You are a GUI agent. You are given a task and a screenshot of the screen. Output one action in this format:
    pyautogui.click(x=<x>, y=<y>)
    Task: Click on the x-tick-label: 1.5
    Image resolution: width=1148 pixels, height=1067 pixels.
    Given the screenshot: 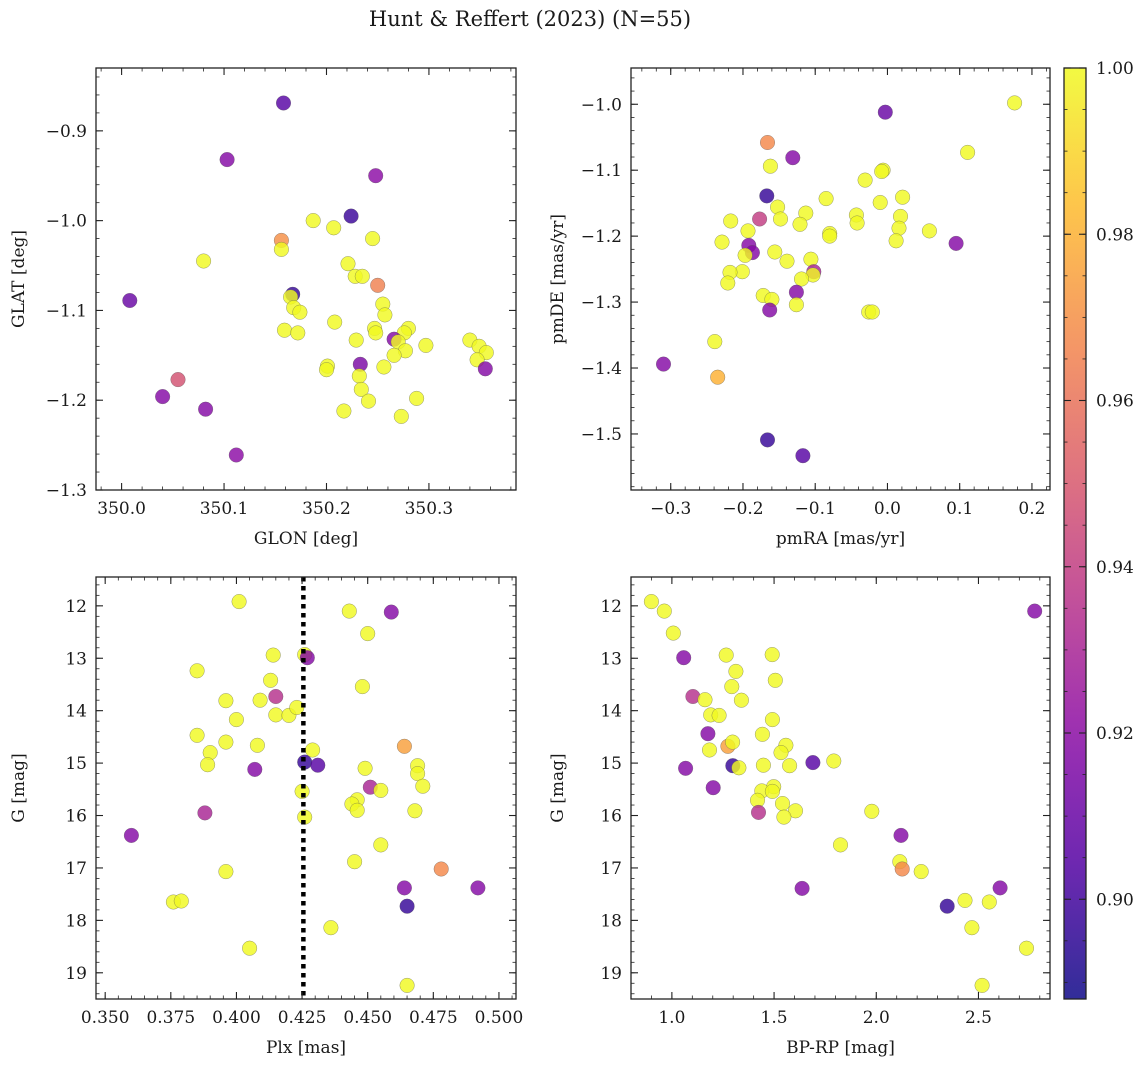 What is the action you would take?
    pyautogui.click(x=774, y=1018)
    